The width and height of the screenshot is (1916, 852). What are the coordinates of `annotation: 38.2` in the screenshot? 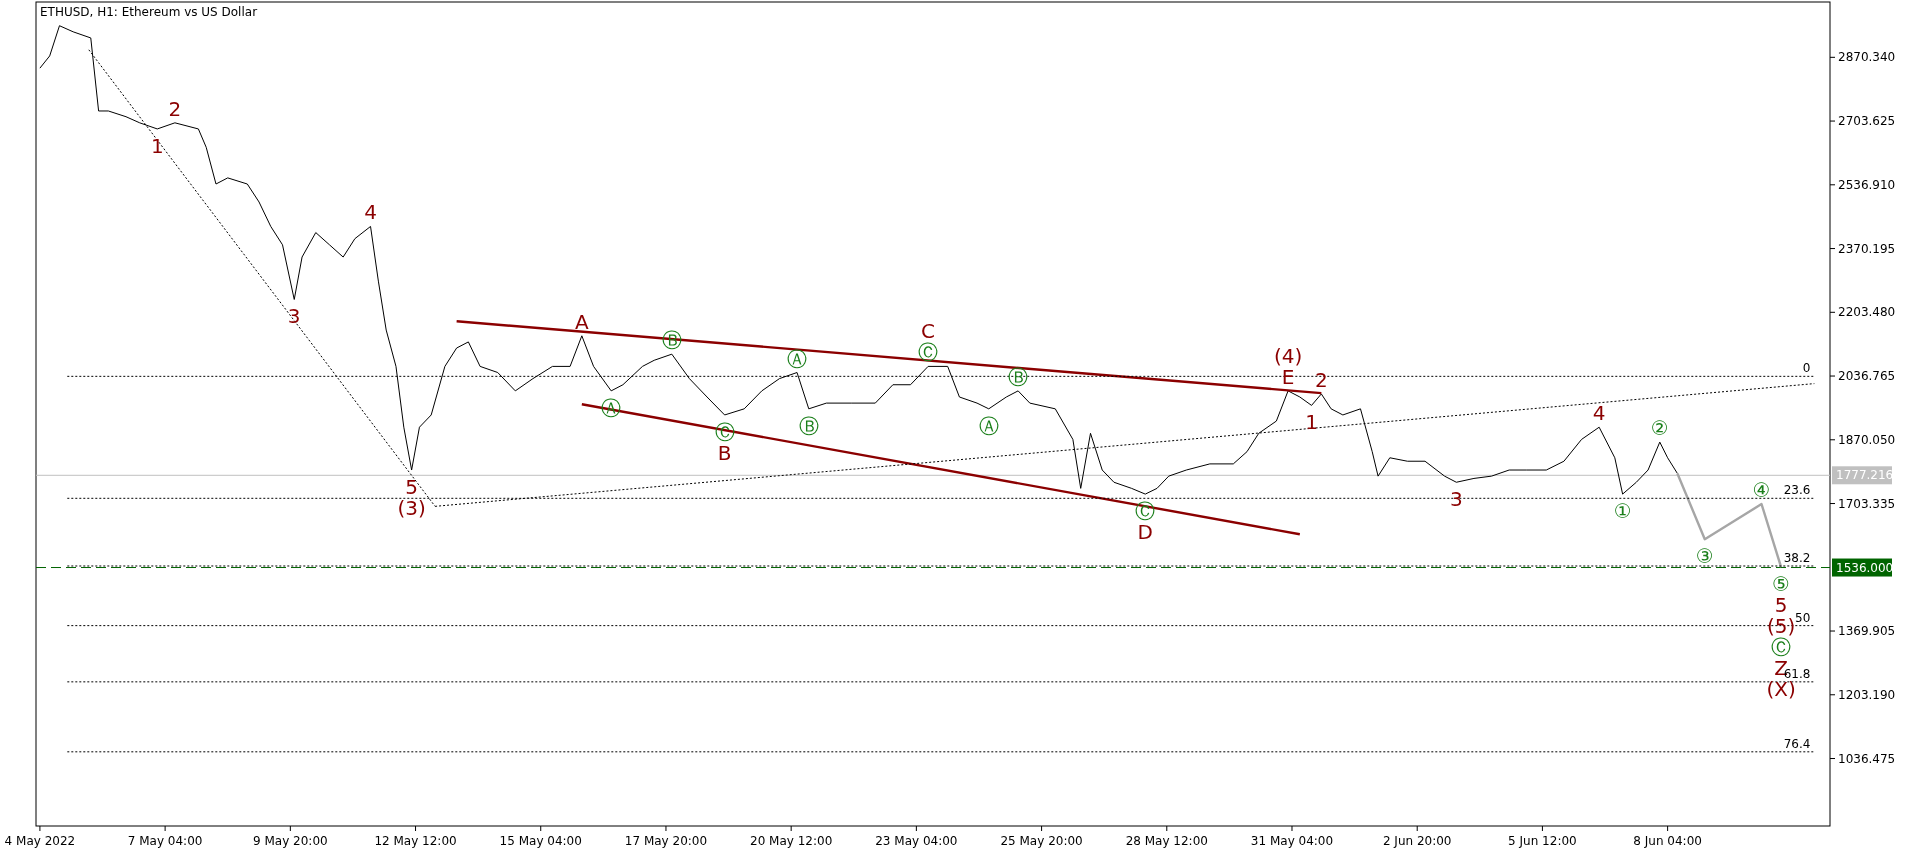 It's located at (1797, 557).